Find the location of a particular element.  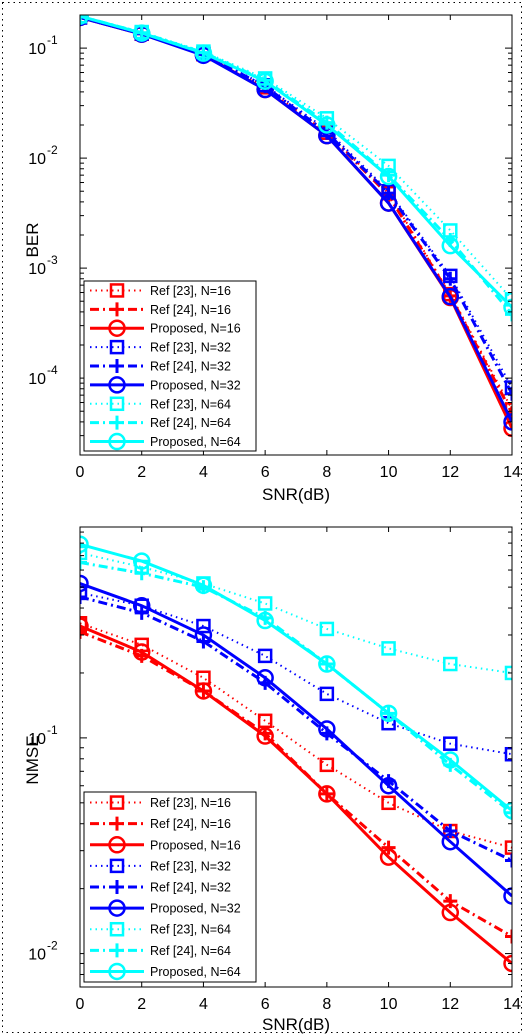

nmse-legend-entry-8: Proposed, N=64 is located at coordinates (165, 971).